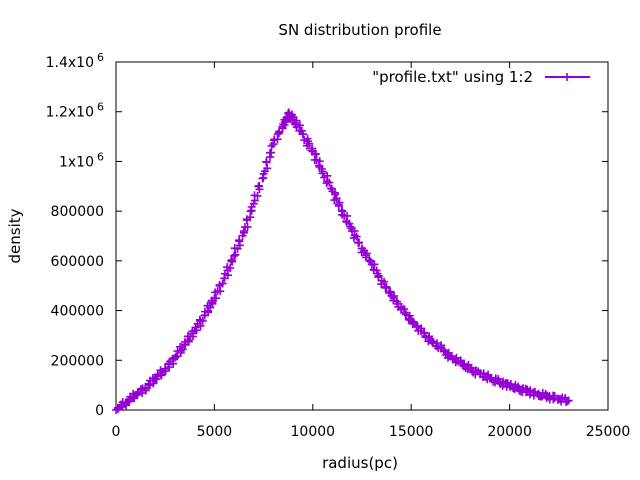  I want to click on x-tick-label: 5000, so click(215, 432).